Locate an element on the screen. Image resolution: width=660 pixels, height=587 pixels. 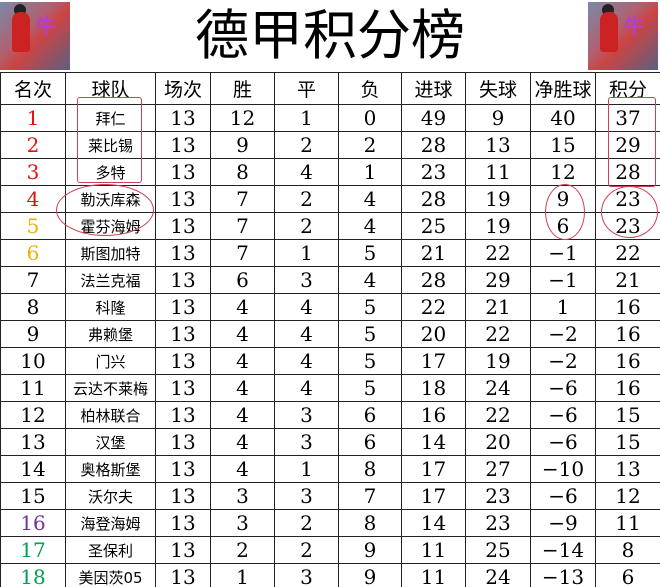
cell-points: 29 is located at coordinates (627, 145).